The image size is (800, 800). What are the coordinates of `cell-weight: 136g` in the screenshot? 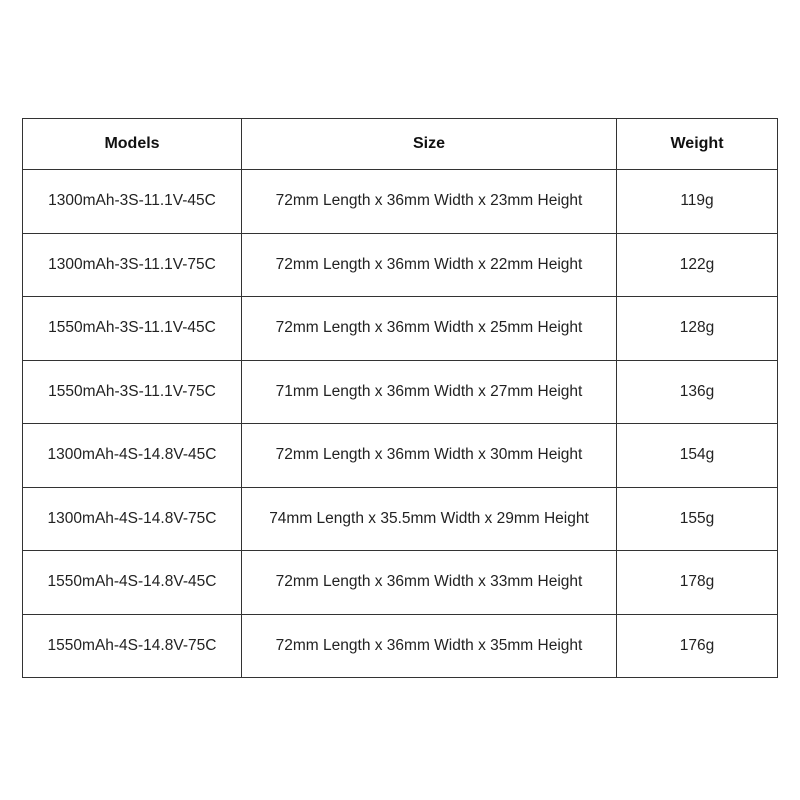 It's located at (697, 391).